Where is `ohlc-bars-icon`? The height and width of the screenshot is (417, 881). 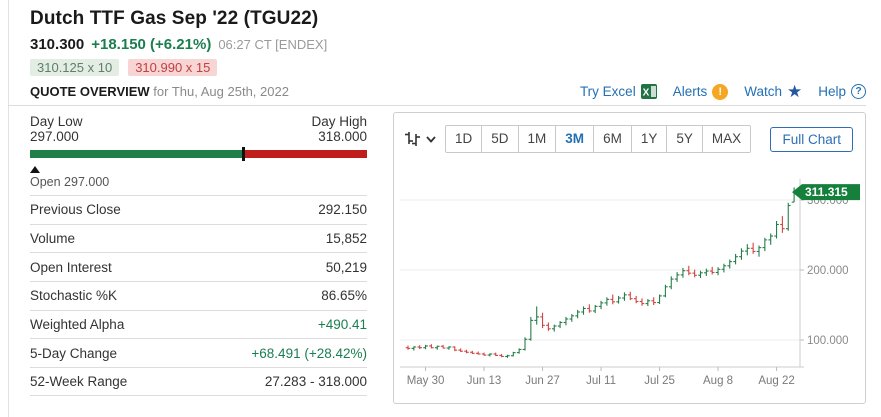
ohlc-bars-icon is located at coordinates (412, 139).